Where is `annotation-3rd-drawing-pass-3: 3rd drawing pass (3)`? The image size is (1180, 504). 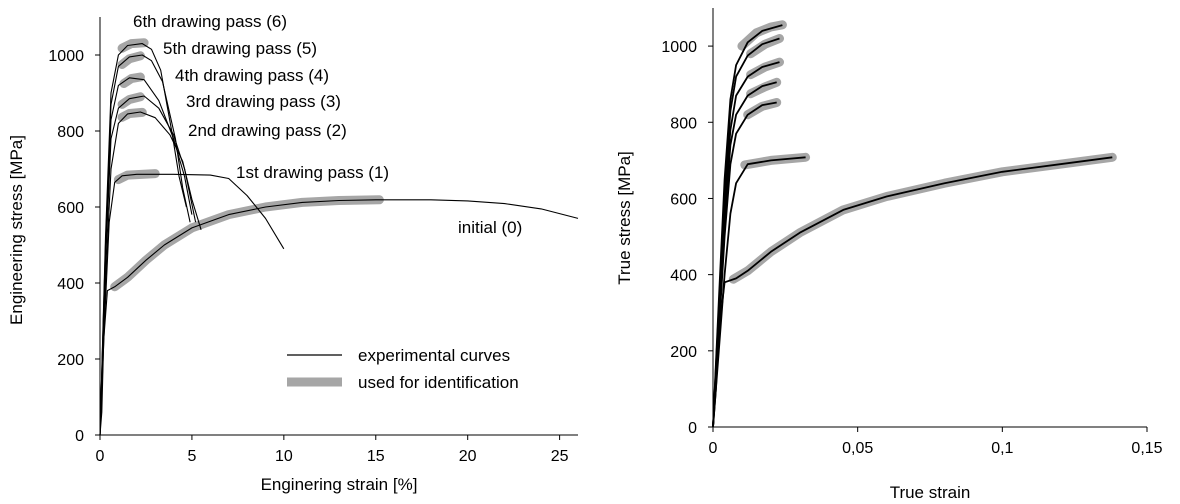 annotation-3rd-drawing-pass-3: 3rd drawing pass (3) is located at coordinates (263, 101).